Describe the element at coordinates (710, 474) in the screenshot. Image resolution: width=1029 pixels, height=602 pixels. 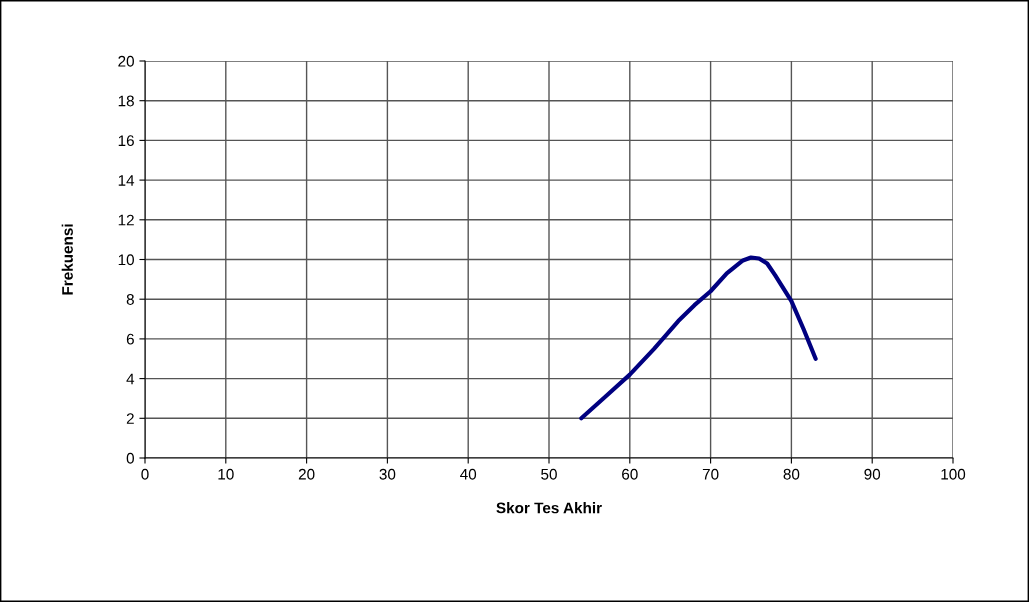
I see `x-tick-label: 70` at that location.